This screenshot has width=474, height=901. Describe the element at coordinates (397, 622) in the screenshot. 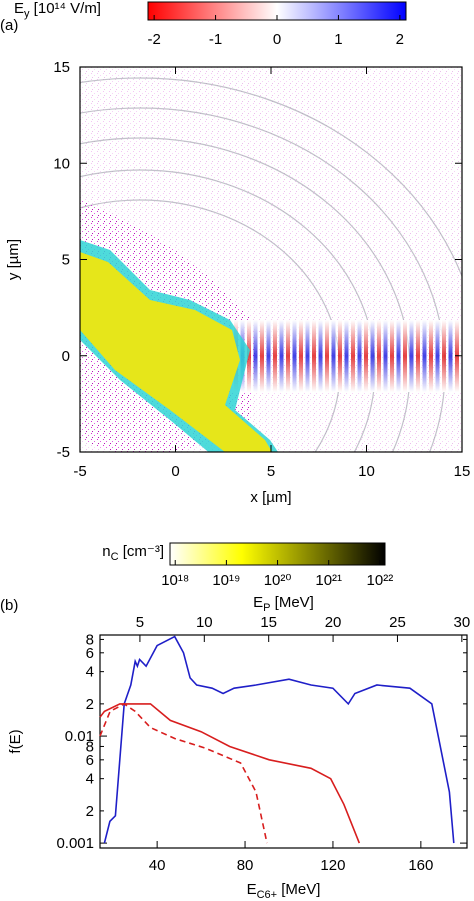

I see `x2-tick-label: 25` at that location.